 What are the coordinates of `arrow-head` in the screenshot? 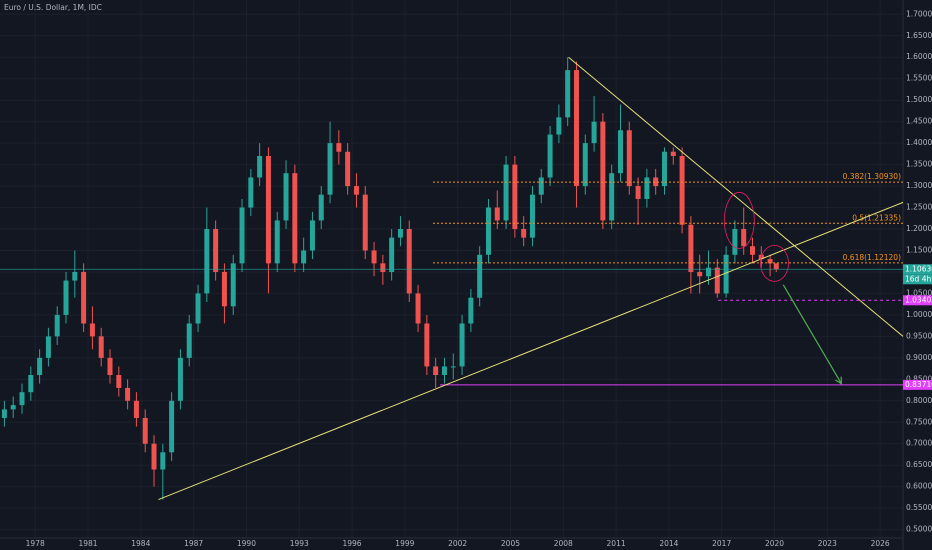 It's located at (839, 380).